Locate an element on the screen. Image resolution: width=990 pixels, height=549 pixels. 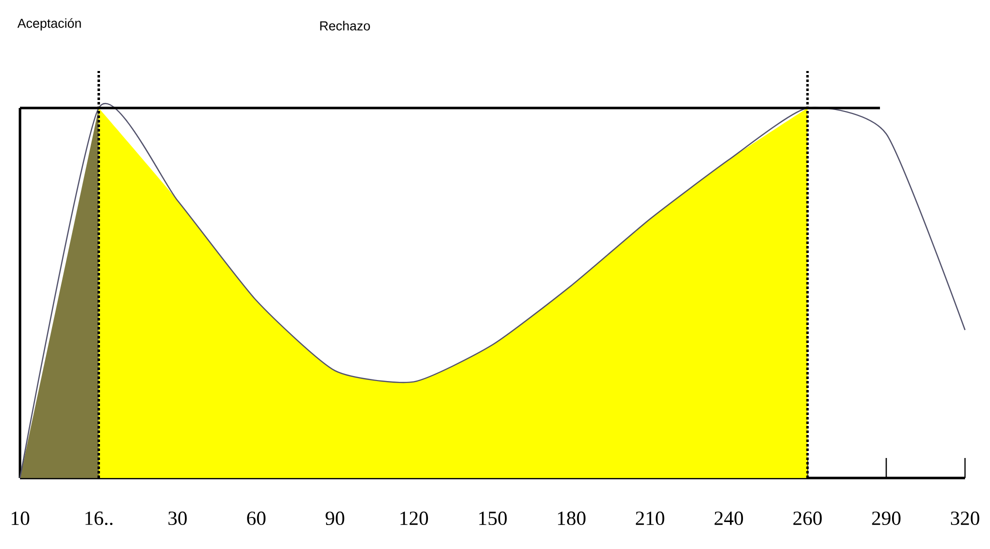
x-tick-label: 120 is located at coordinates (414, 519).